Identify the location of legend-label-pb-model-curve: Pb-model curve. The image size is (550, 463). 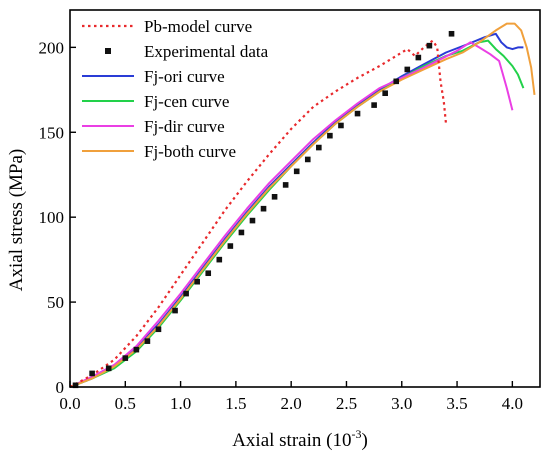
(198, 26).